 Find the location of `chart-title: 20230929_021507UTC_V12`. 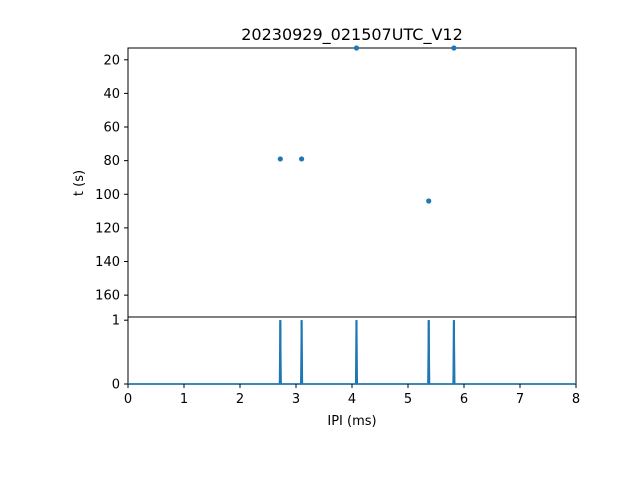

chart-title: 20230929_021507UTC_V12 is located at coordinates (352, 35).